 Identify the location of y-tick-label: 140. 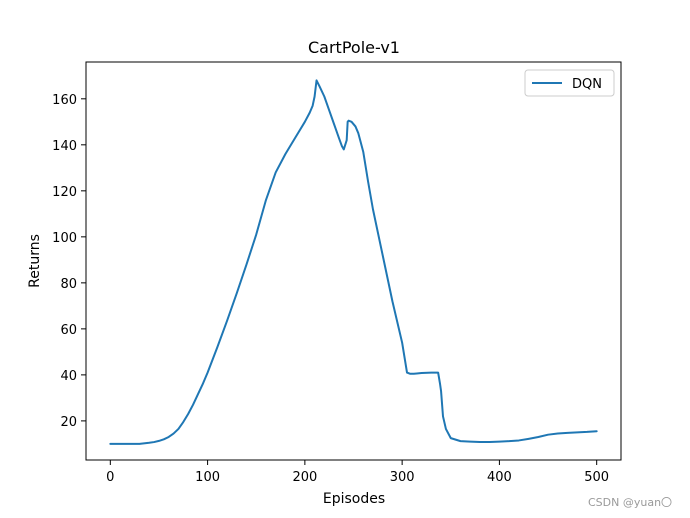
(64, 146).